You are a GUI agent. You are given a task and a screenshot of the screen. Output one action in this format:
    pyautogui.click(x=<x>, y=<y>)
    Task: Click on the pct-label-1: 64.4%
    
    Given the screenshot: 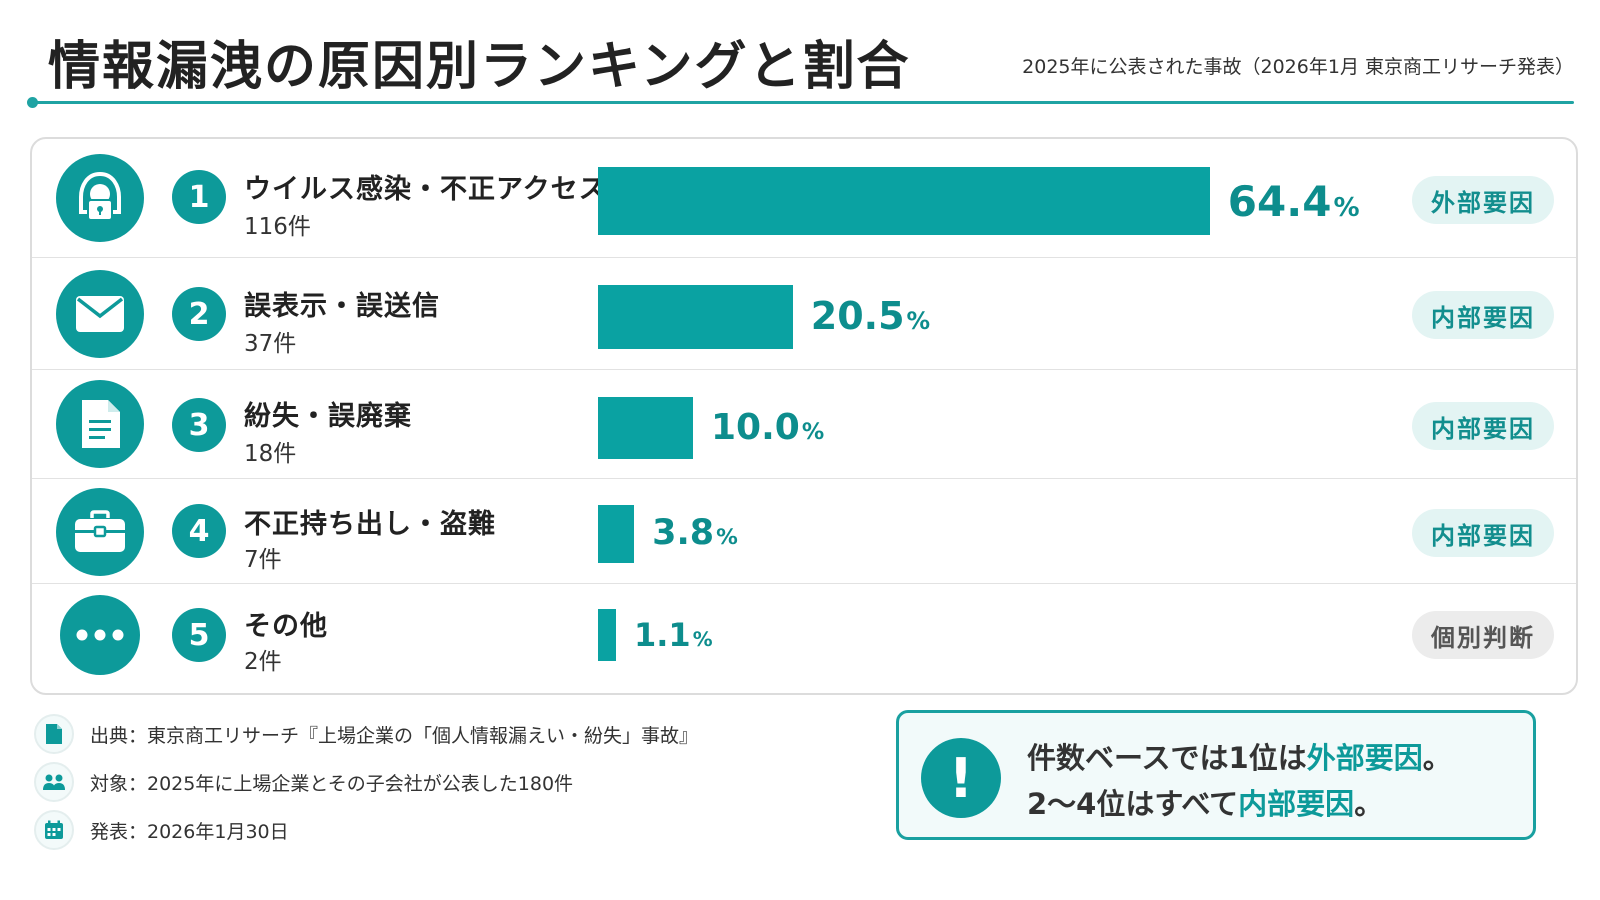 What is the action you would take?
    pyautogui.click(x=1294, y=201)
    